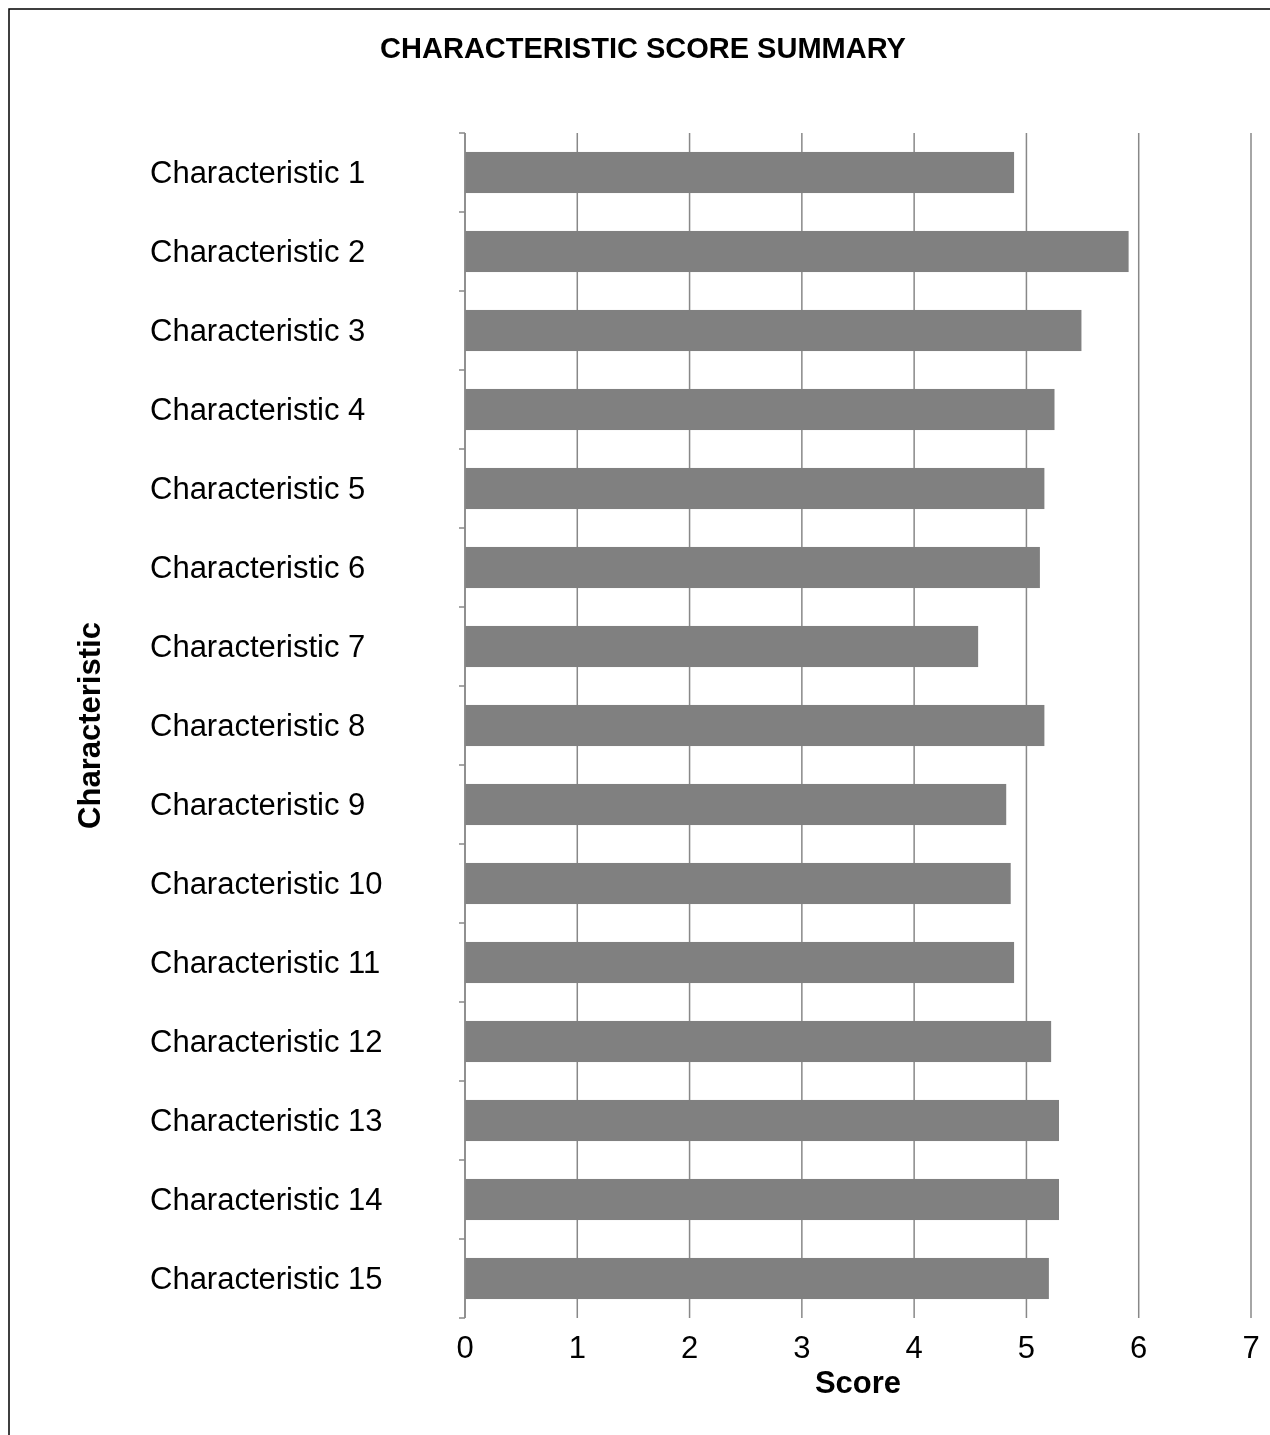 This screenshot has height=1435, width=1270. I want to click on x-tick-label: 1, so click(577, 1347).